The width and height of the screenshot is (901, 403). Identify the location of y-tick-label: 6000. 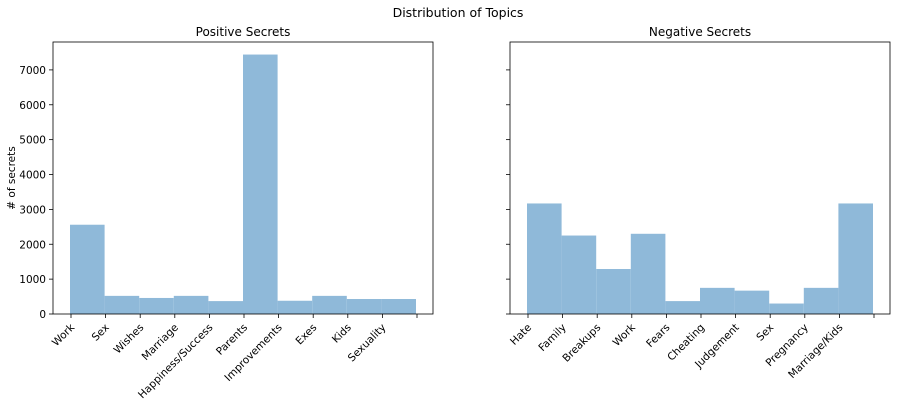
(32, 106).